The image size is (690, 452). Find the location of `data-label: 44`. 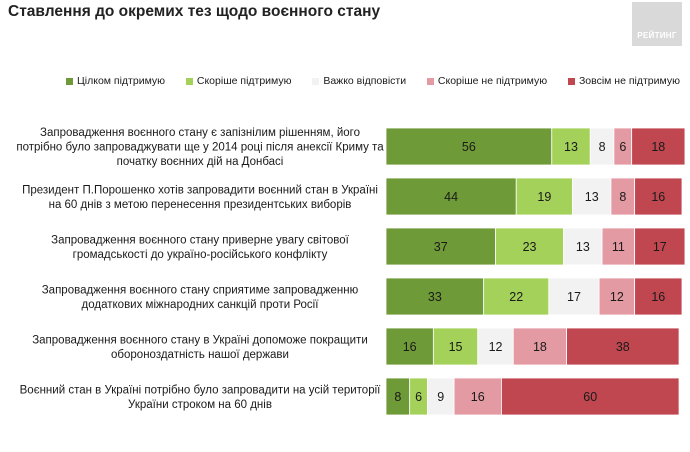

data-label: 44 is located at coordinates (451, 197).